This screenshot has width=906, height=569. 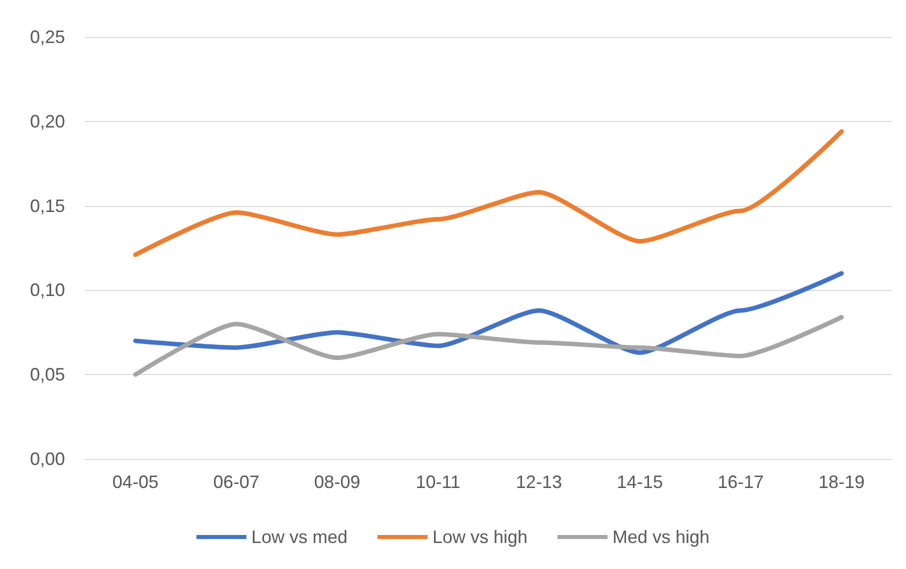 What do you see at coordinates (47, 121) in the screenshot?
I see `y-tick-label: 0,20` at bounding box center [47, 121].